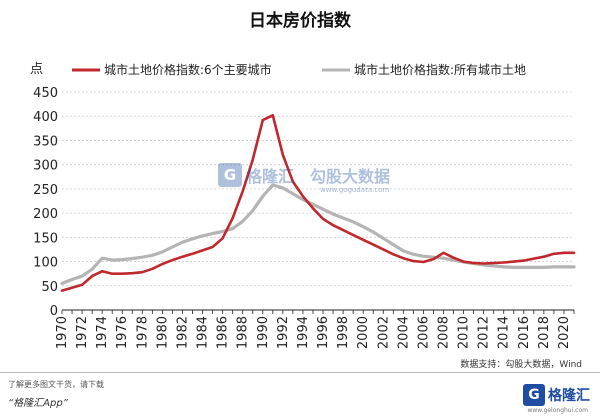 This screenshot has height=418, width=600. What do you see at coordinates (122, 332) in the screenshot?
I see `x-tick-label: 1976` at bounding box center [122, 332].